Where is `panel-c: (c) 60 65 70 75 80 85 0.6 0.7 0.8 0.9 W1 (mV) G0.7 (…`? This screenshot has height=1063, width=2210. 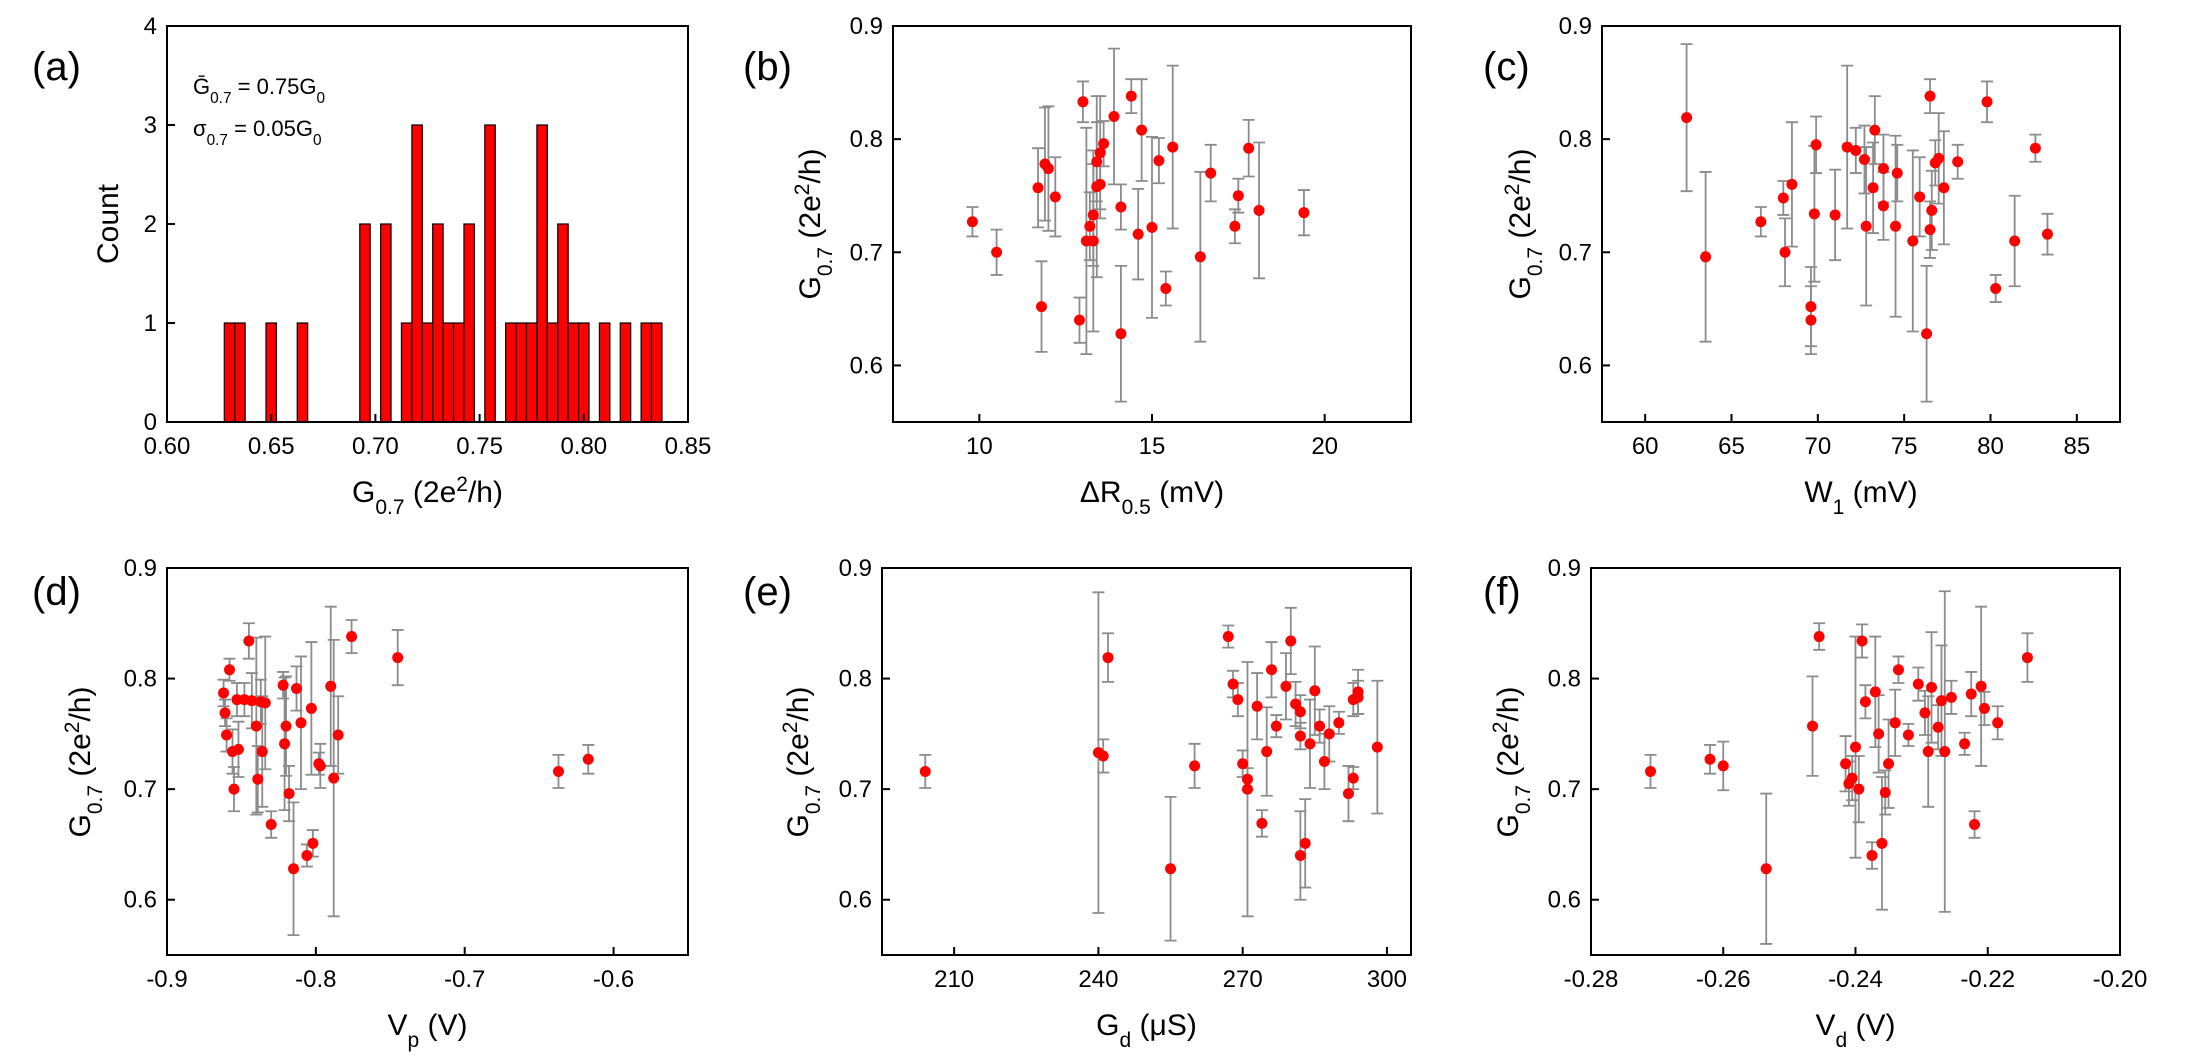 panel-c: (c) 60 65 70 75 80 85 0.6 0.7 0.8 0.9 W1 (mV) G0.7 (… is located at coordinates (1802, 266).